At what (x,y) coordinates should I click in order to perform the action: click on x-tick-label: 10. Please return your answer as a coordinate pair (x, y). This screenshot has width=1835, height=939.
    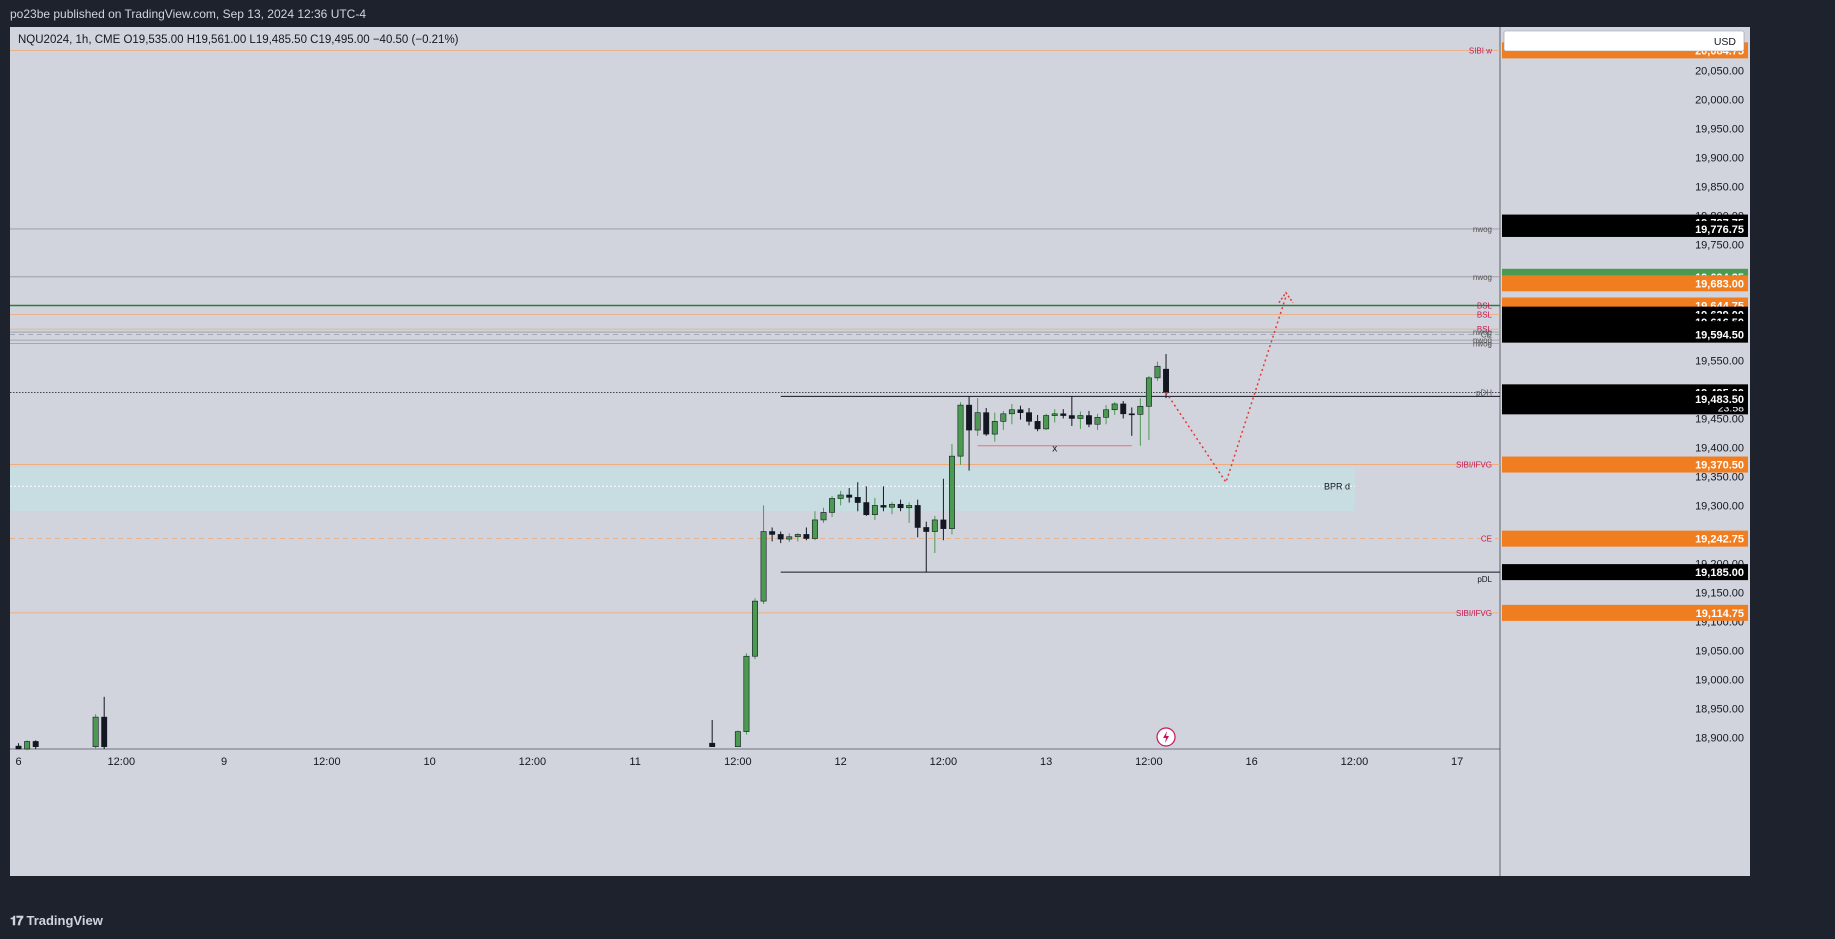
    Looking at the image, I should click on (429, 762).